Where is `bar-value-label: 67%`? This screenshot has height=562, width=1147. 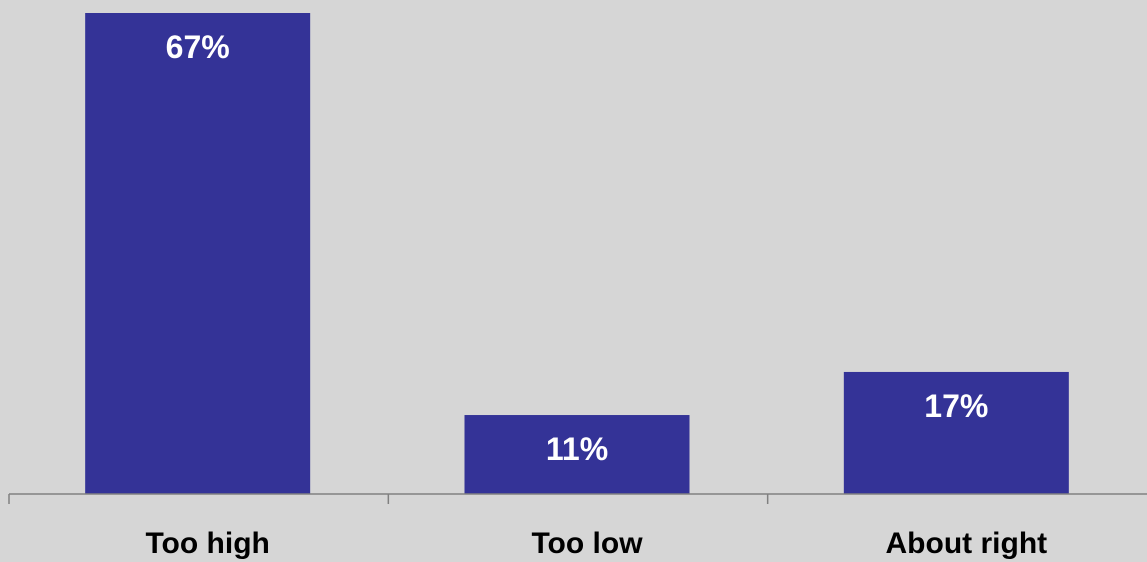 bar-value-label: 67% is located at coordinates (198, 47).